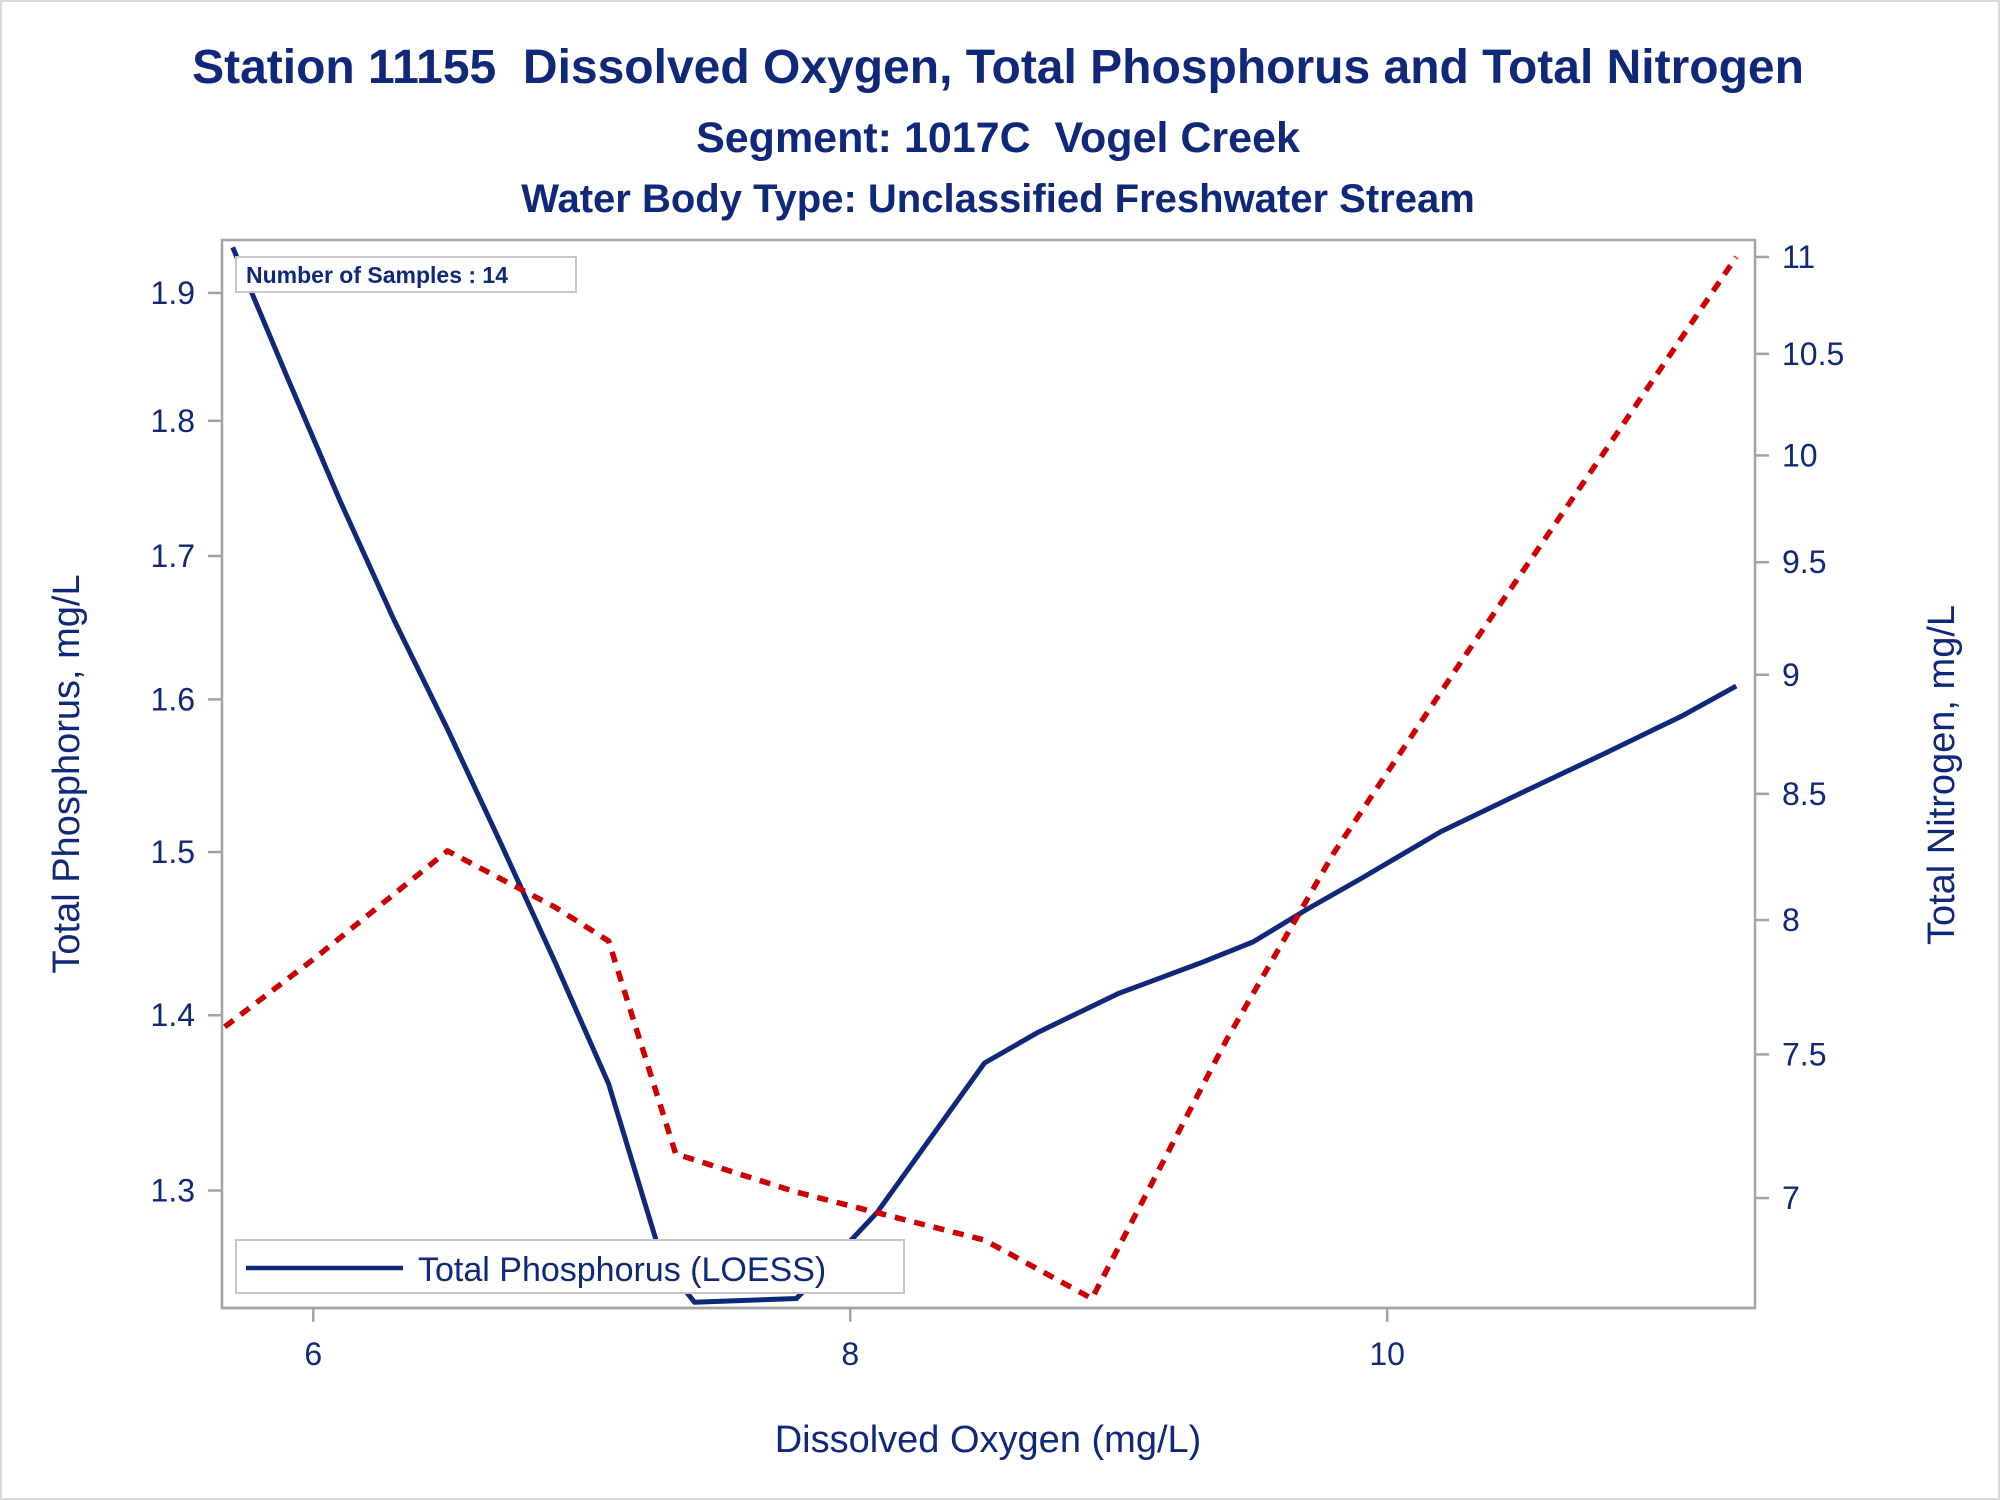  Describe the element at coordinates (1387, 1354) in the screenshot. I see `x-tick-label: 10` at that location.